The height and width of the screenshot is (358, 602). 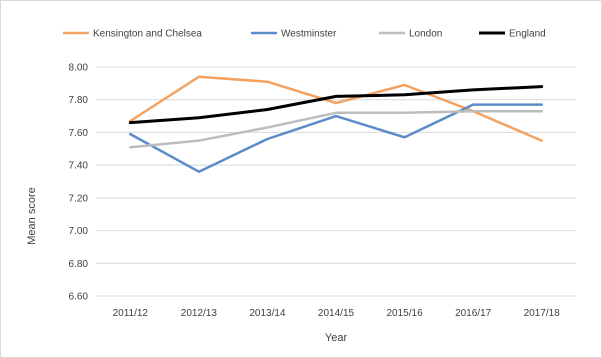 What do you see at coordinates (336, 129) in the screenshot?
I see `series-line-london` at bounding box center [336, 129].